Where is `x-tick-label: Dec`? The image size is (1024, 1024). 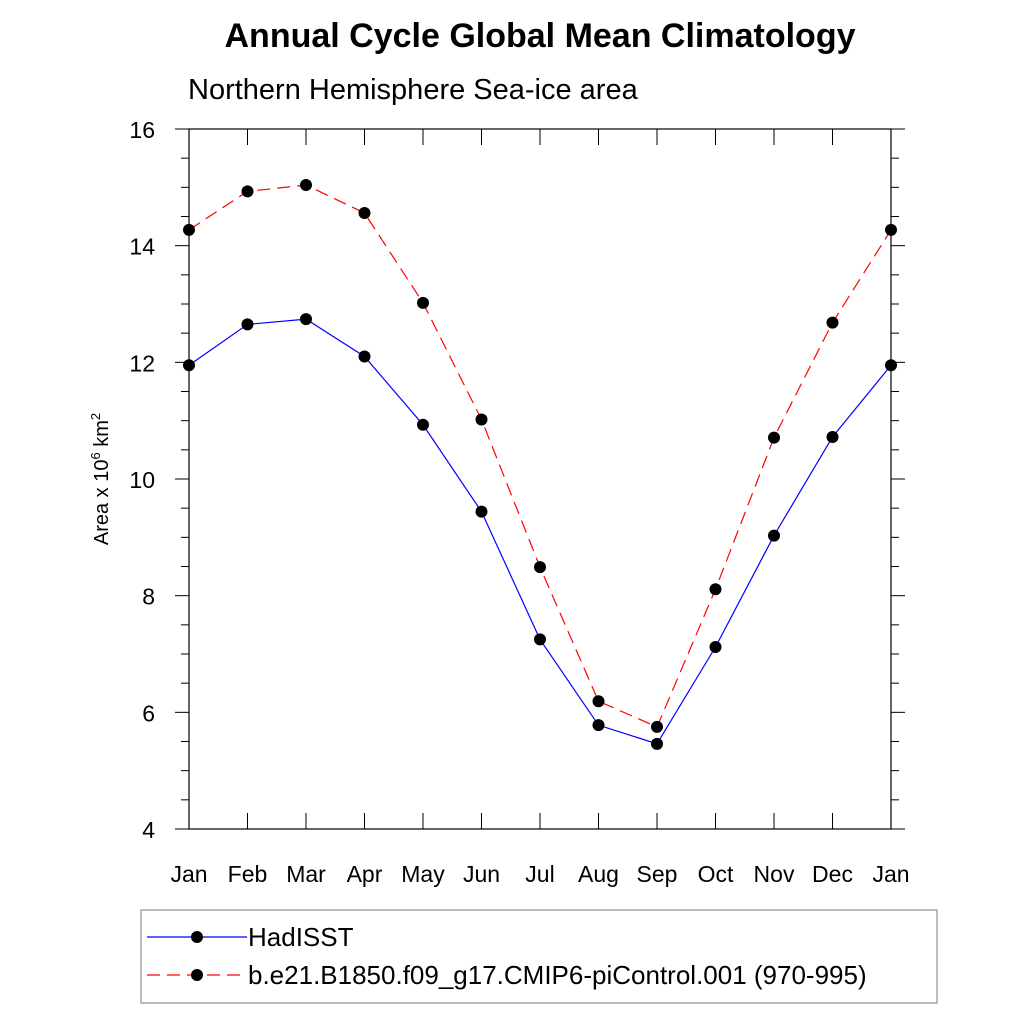 x-tick-label: Dec is located at coordinates (832, 874).